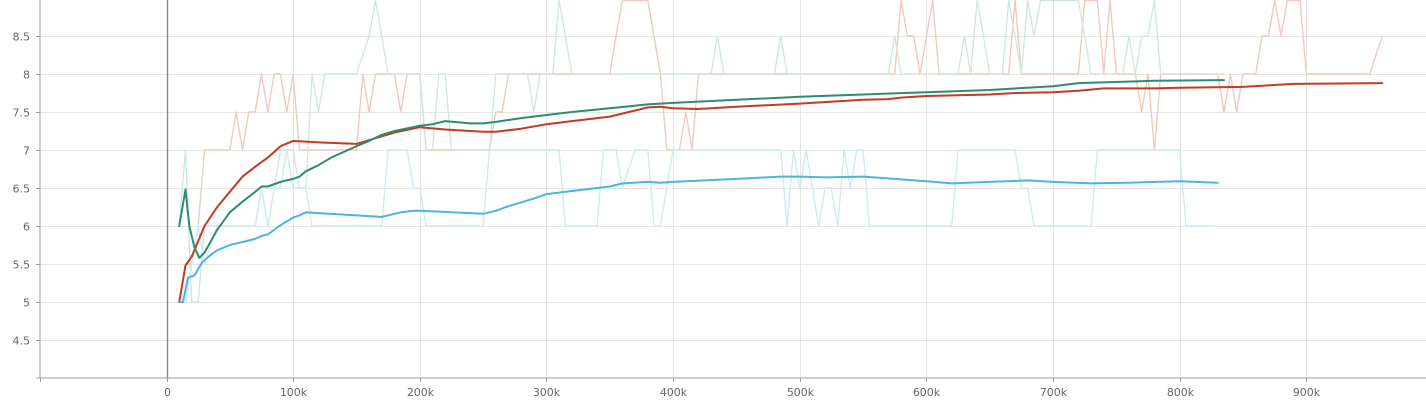  What do you see at coordinates (26, 303) in the screenshot?
I see `y-tick-label: 5` at bounding box center [26, 303].